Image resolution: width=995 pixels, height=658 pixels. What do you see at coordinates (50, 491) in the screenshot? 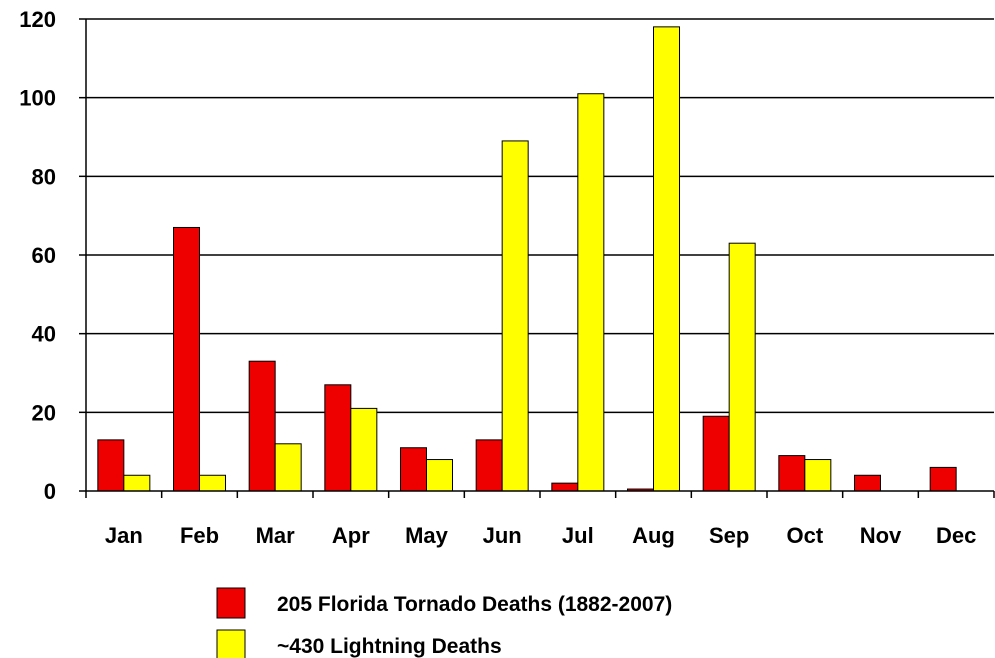
I see `y-tick-label: 0` at bounding box center [50, 491].